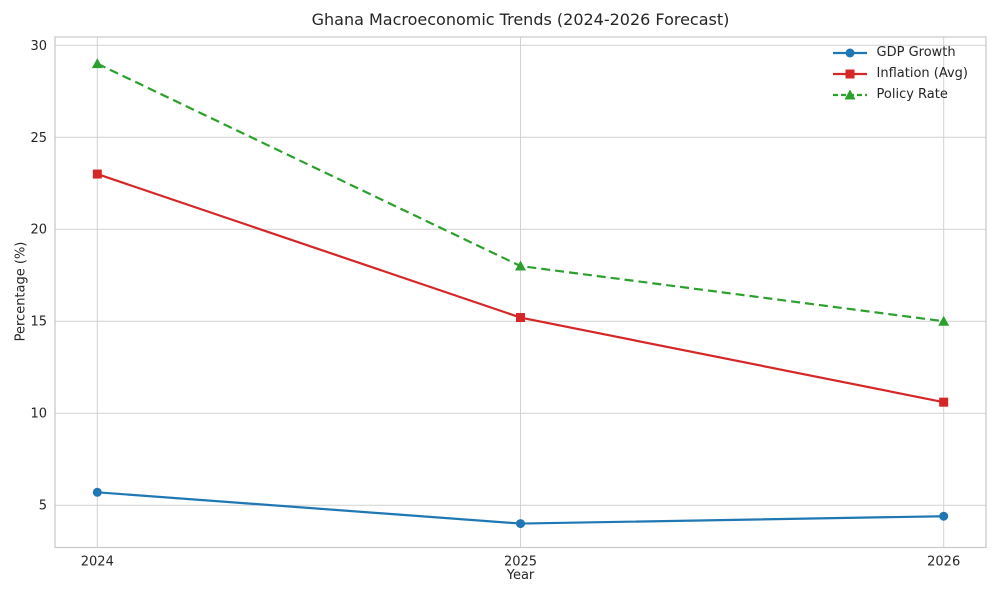 The height and width of the screenshot is (600, 1000). What do you see at coordinates (520, 562) in the screenshot?
I see `x-tick-label: 2025` at bounding box center [520, 562].